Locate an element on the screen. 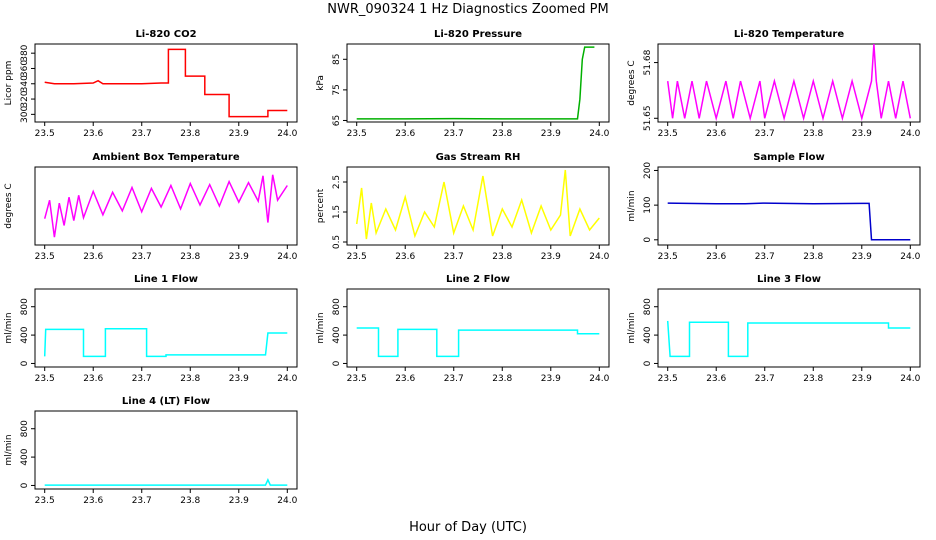  y-tick-label: 85 is located at coordinates (337, 59).